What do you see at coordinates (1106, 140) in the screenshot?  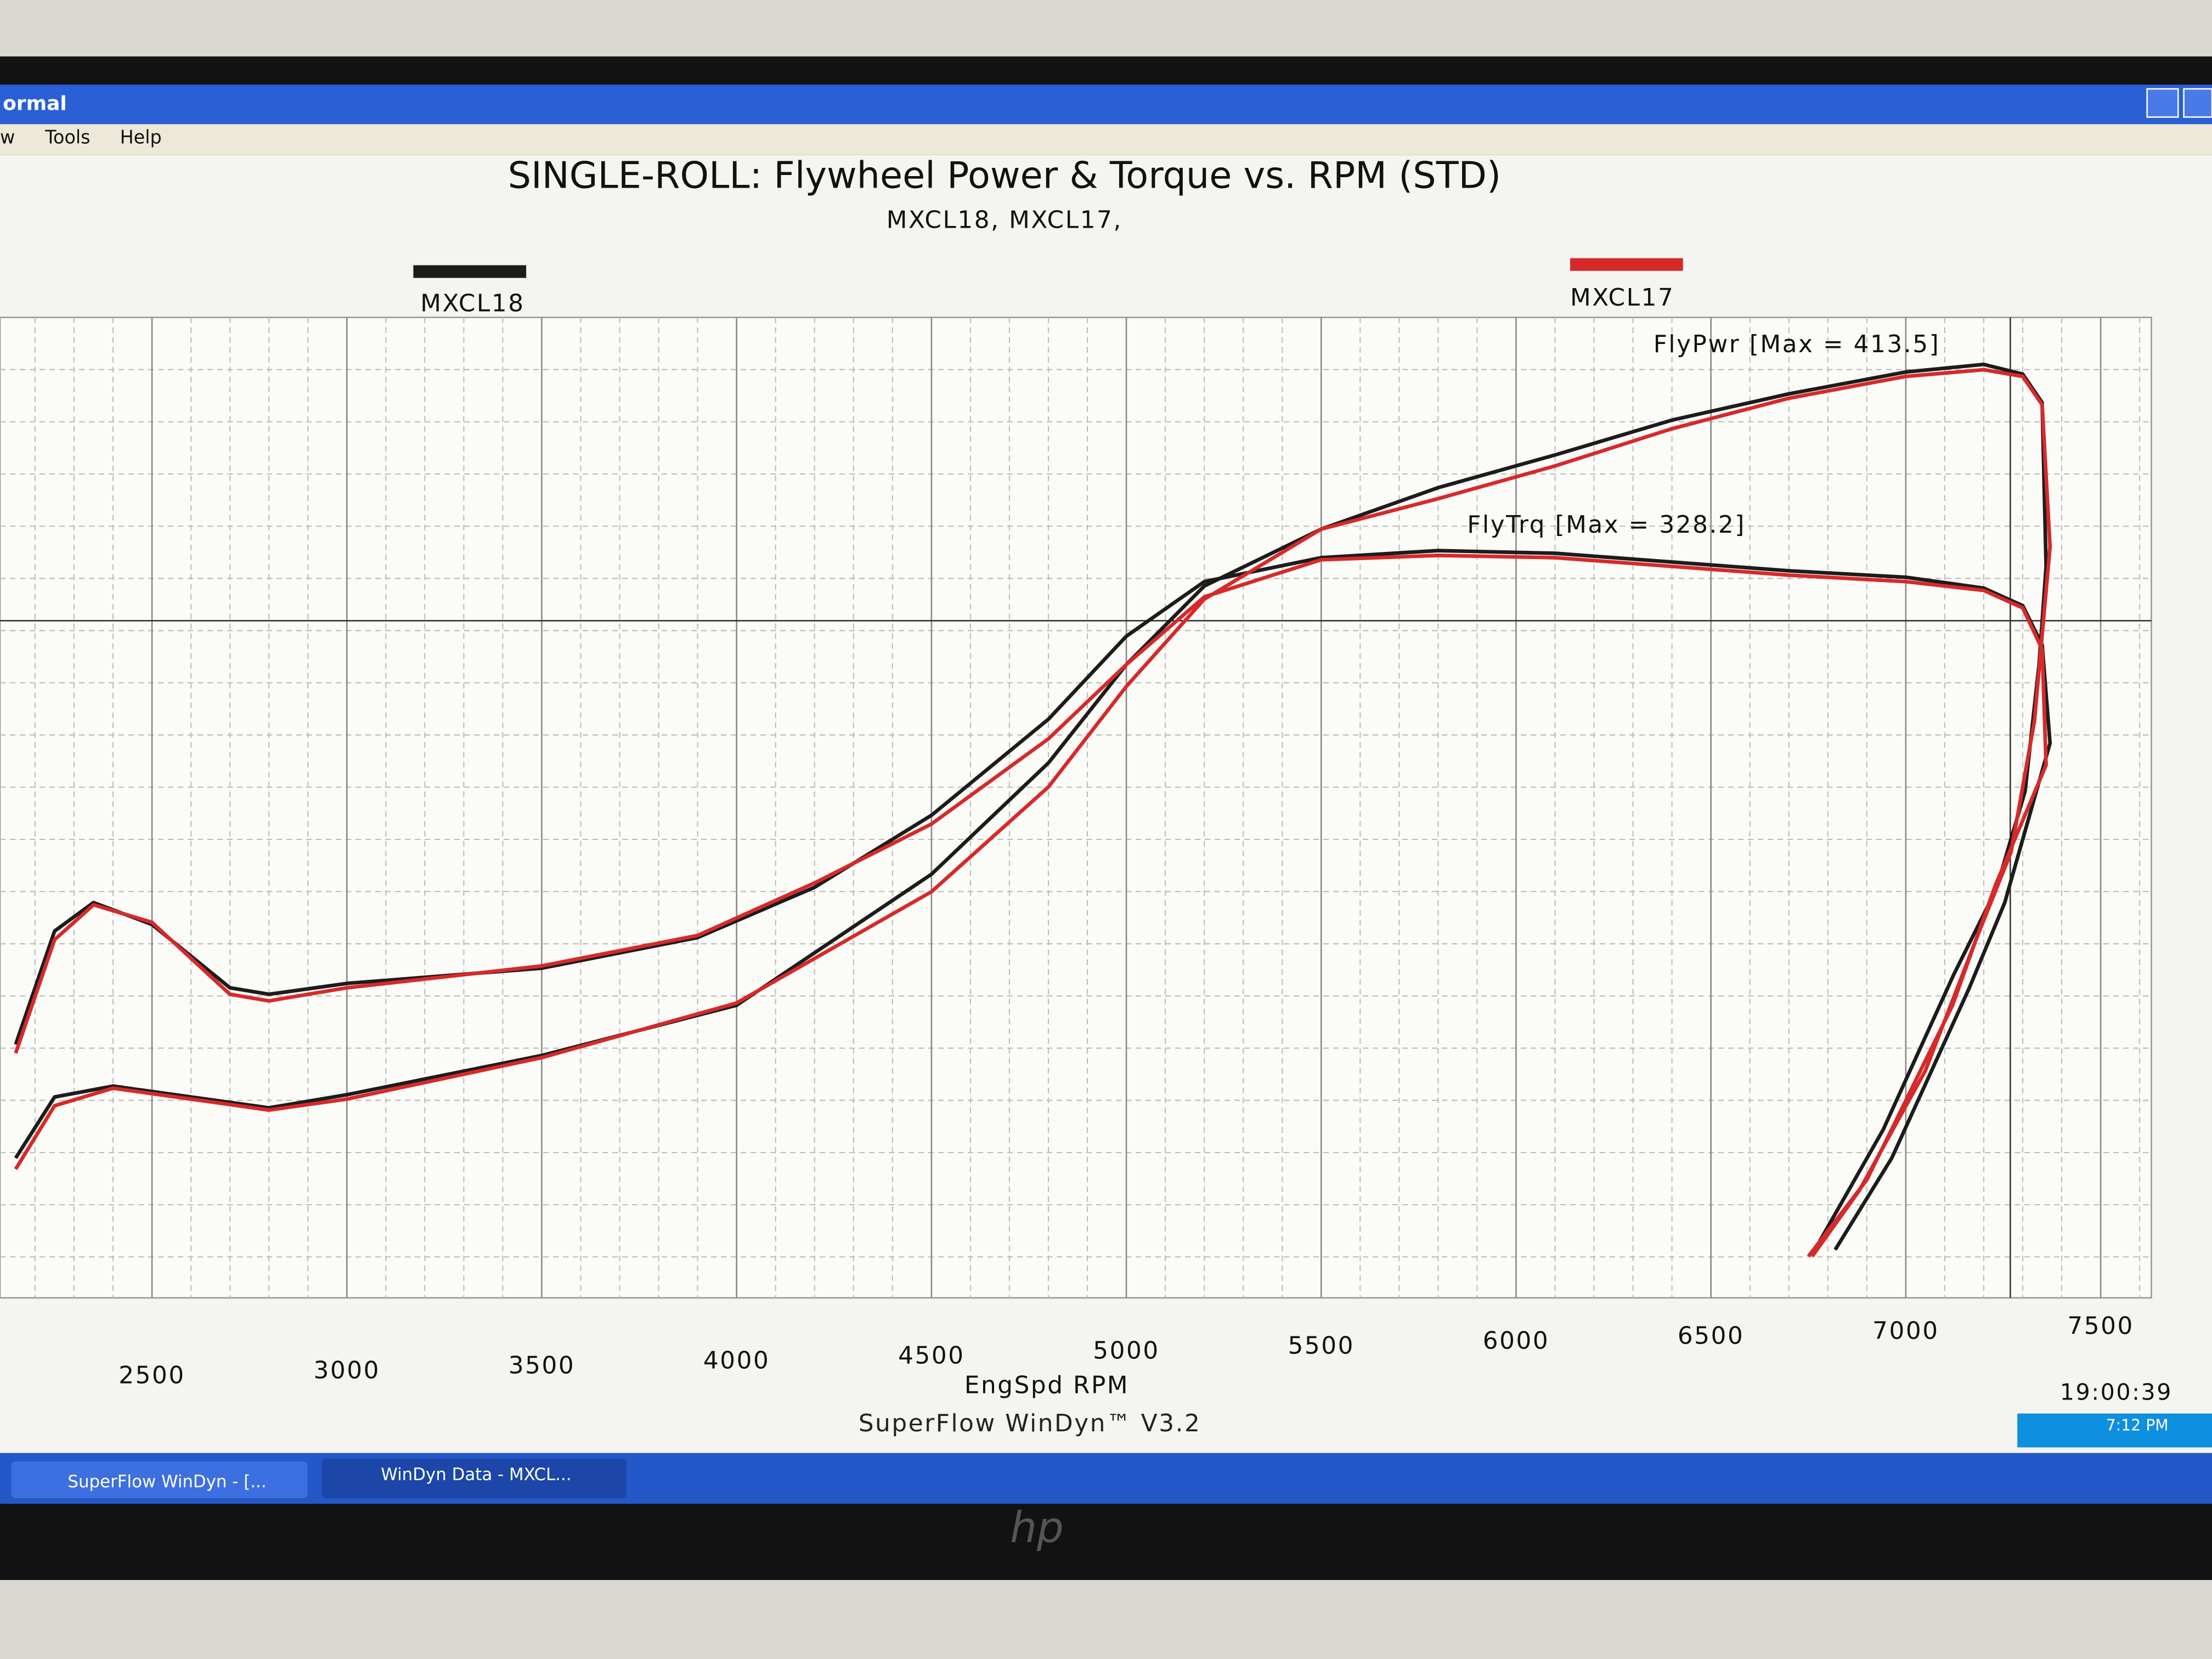 I see `menu-bar` at bounding box center [1106, 140].